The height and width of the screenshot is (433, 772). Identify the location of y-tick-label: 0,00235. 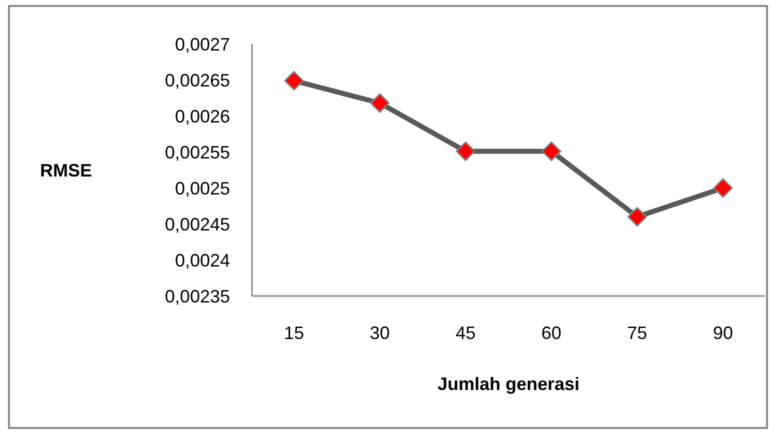
(197, 296).